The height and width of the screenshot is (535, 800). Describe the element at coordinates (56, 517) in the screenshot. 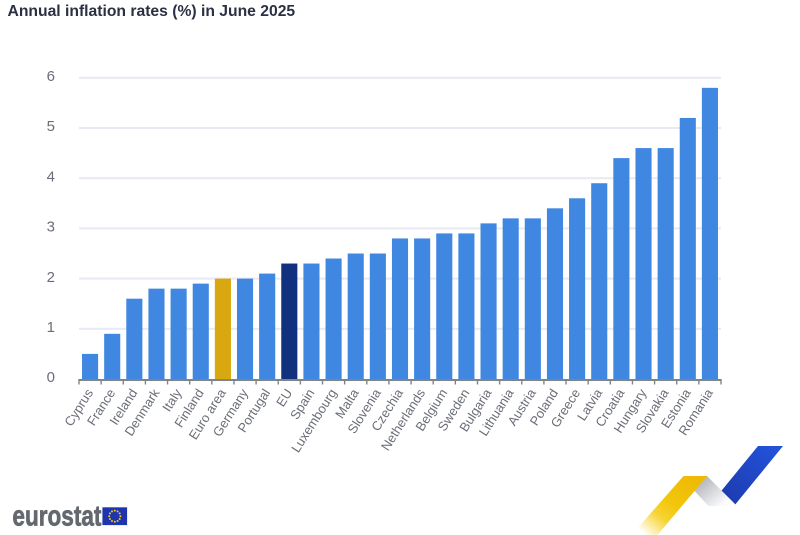

I see `svg-text: eurostat` at that location.